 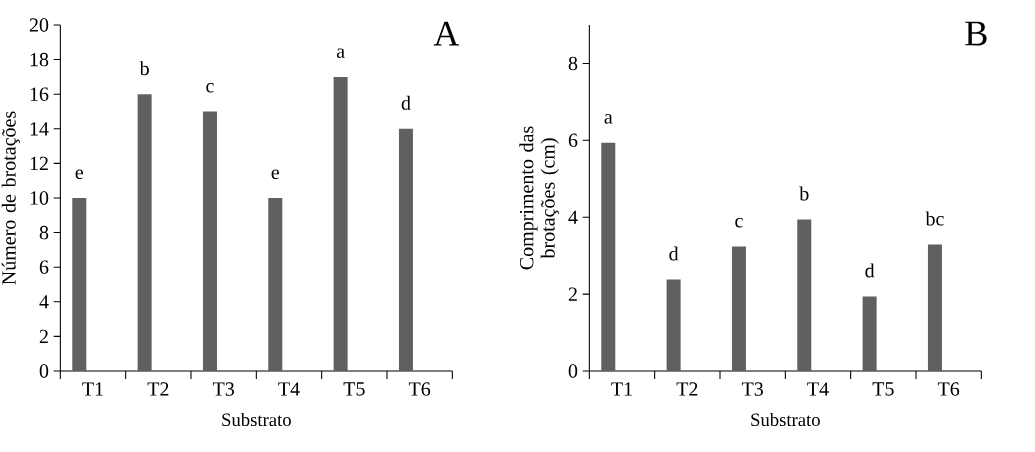 What do you see at coordinates (39, 198) in the screenshot?
I see `y-tick-label: 10` at bounding box center [39, 198].